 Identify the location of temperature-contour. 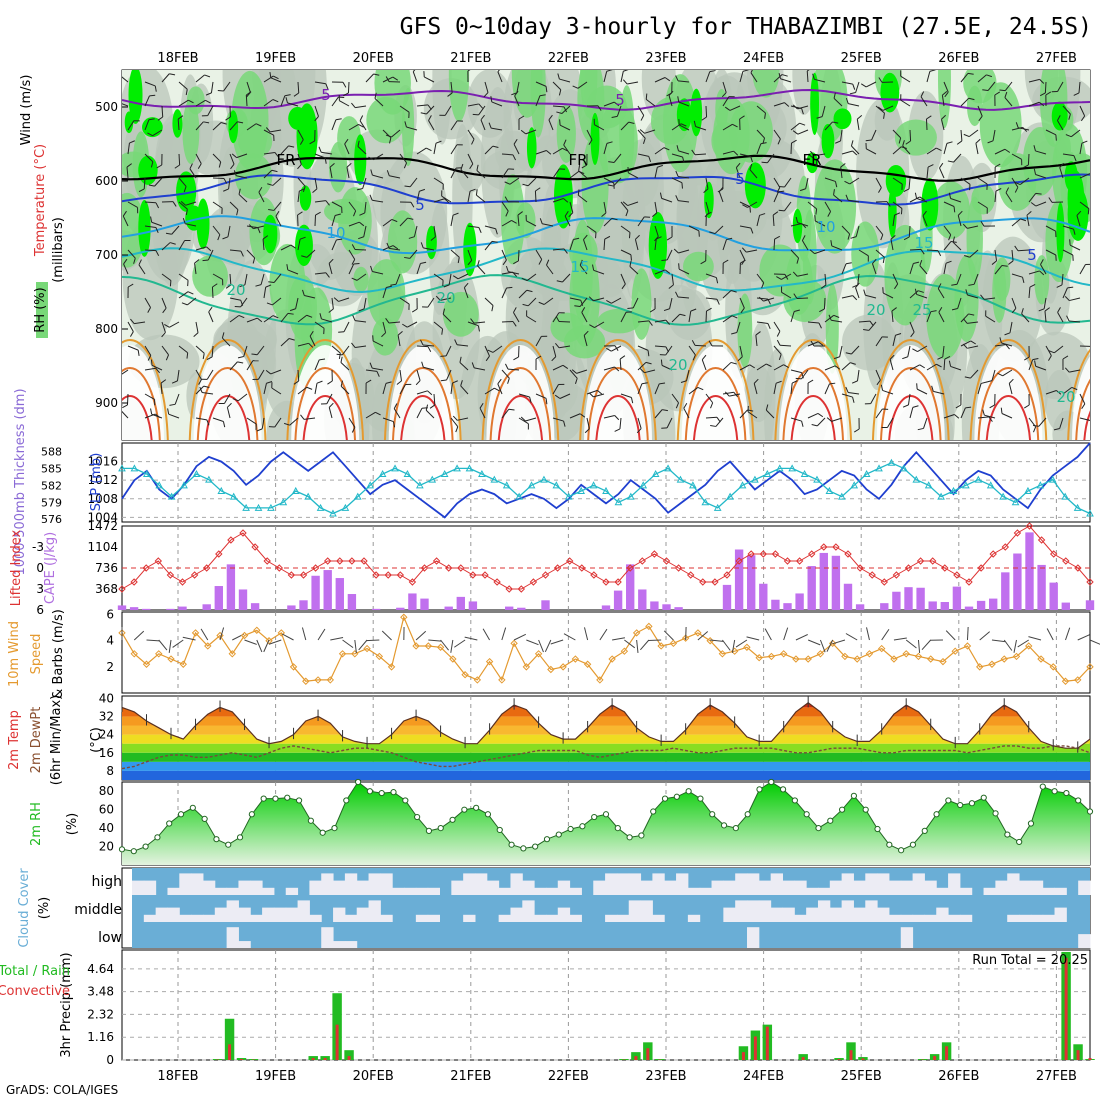
(618, 389).